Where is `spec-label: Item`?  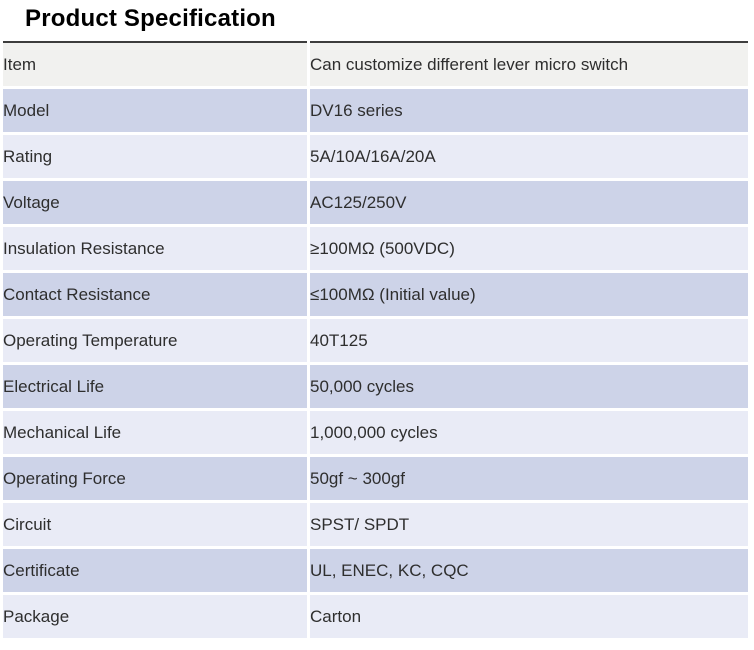 spec-label: Item is located at coordinates (155, 64).